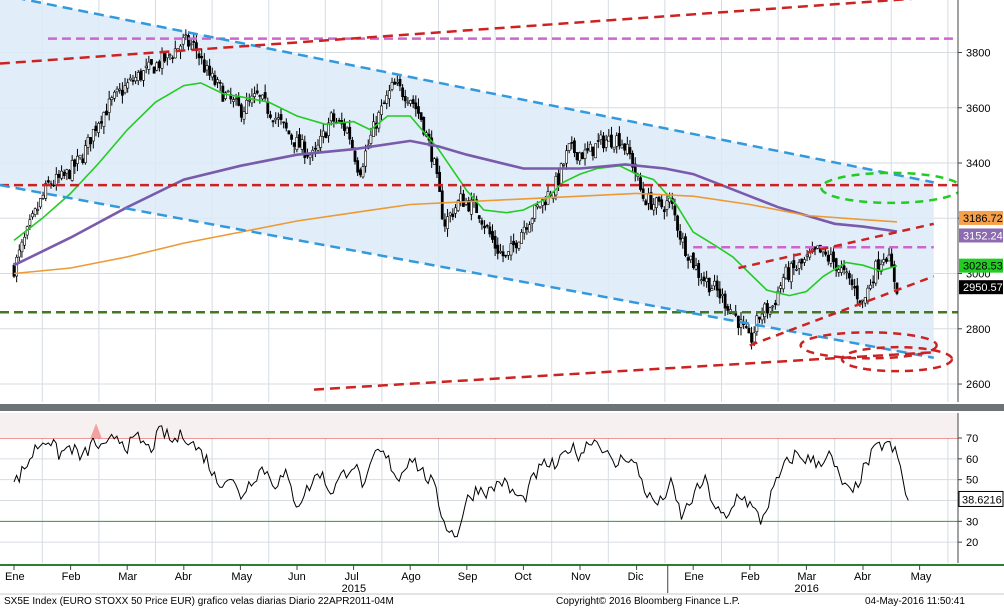  What do you see at coordinates (972, 439) in the screenshot?
I see `rsi-tick-label: 70` at bounding box center [972, 439].